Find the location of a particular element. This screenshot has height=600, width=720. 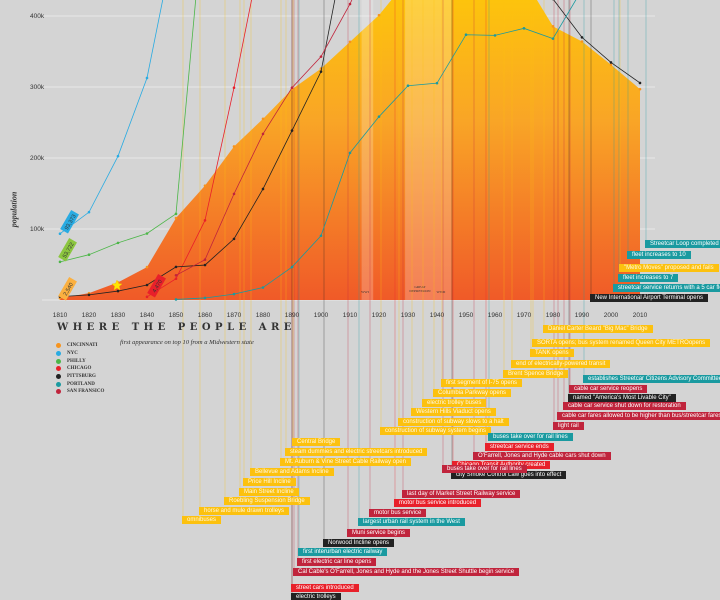

event-label: fleet increases to 7 is located at coordinates (648, 278).